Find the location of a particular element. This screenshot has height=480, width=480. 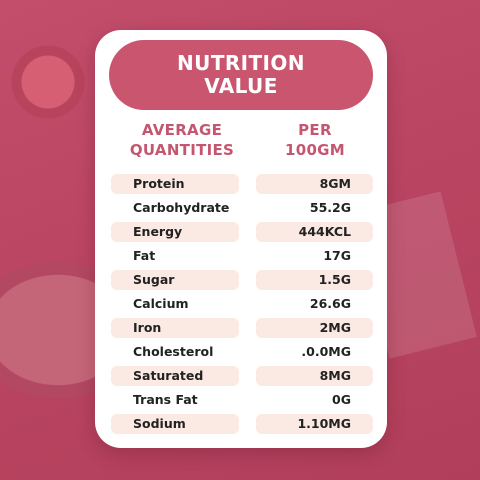

row-label: Sugar is located at coordinates (175, 280).